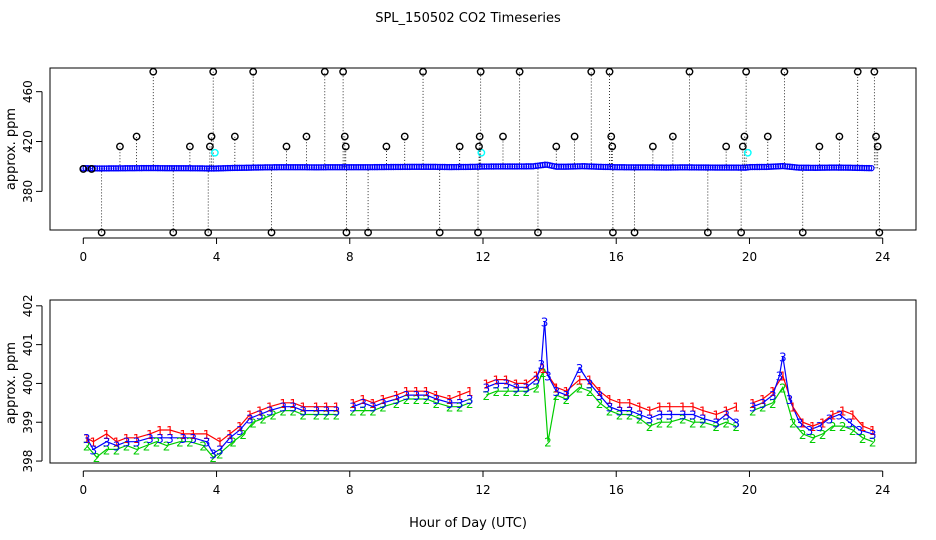  What do you see at coordinates (32, 383) in the screenshot?
I see `bottom-y-axis: 398 399 400 401 402` at bounding box center [32, 383].